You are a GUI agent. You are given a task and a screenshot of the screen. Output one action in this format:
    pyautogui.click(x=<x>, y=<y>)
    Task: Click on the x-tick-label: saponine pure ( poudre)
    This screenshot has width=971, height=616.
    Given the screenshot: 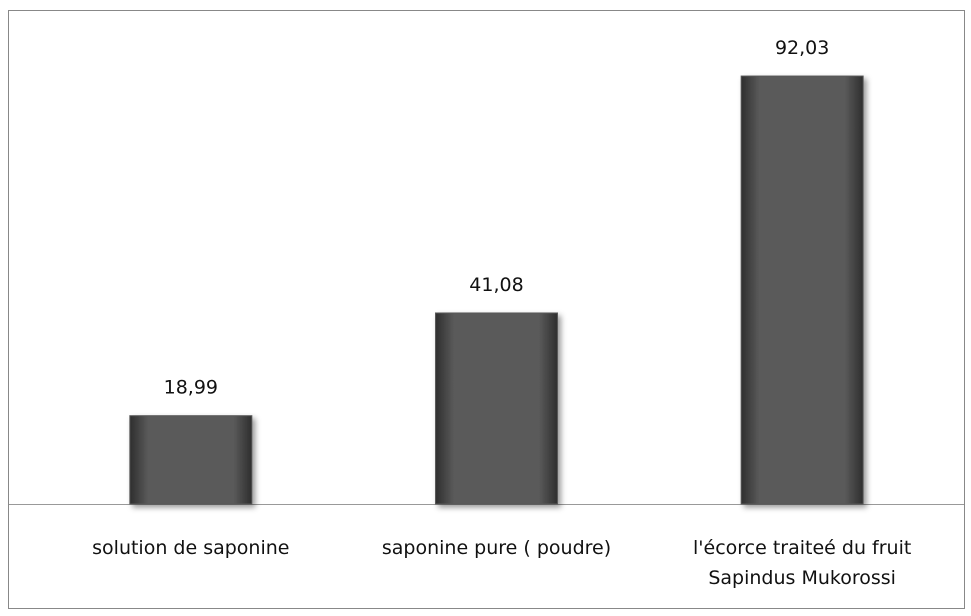 What is the action you would take?
    pyautogui.click(x=496, y=548)
    